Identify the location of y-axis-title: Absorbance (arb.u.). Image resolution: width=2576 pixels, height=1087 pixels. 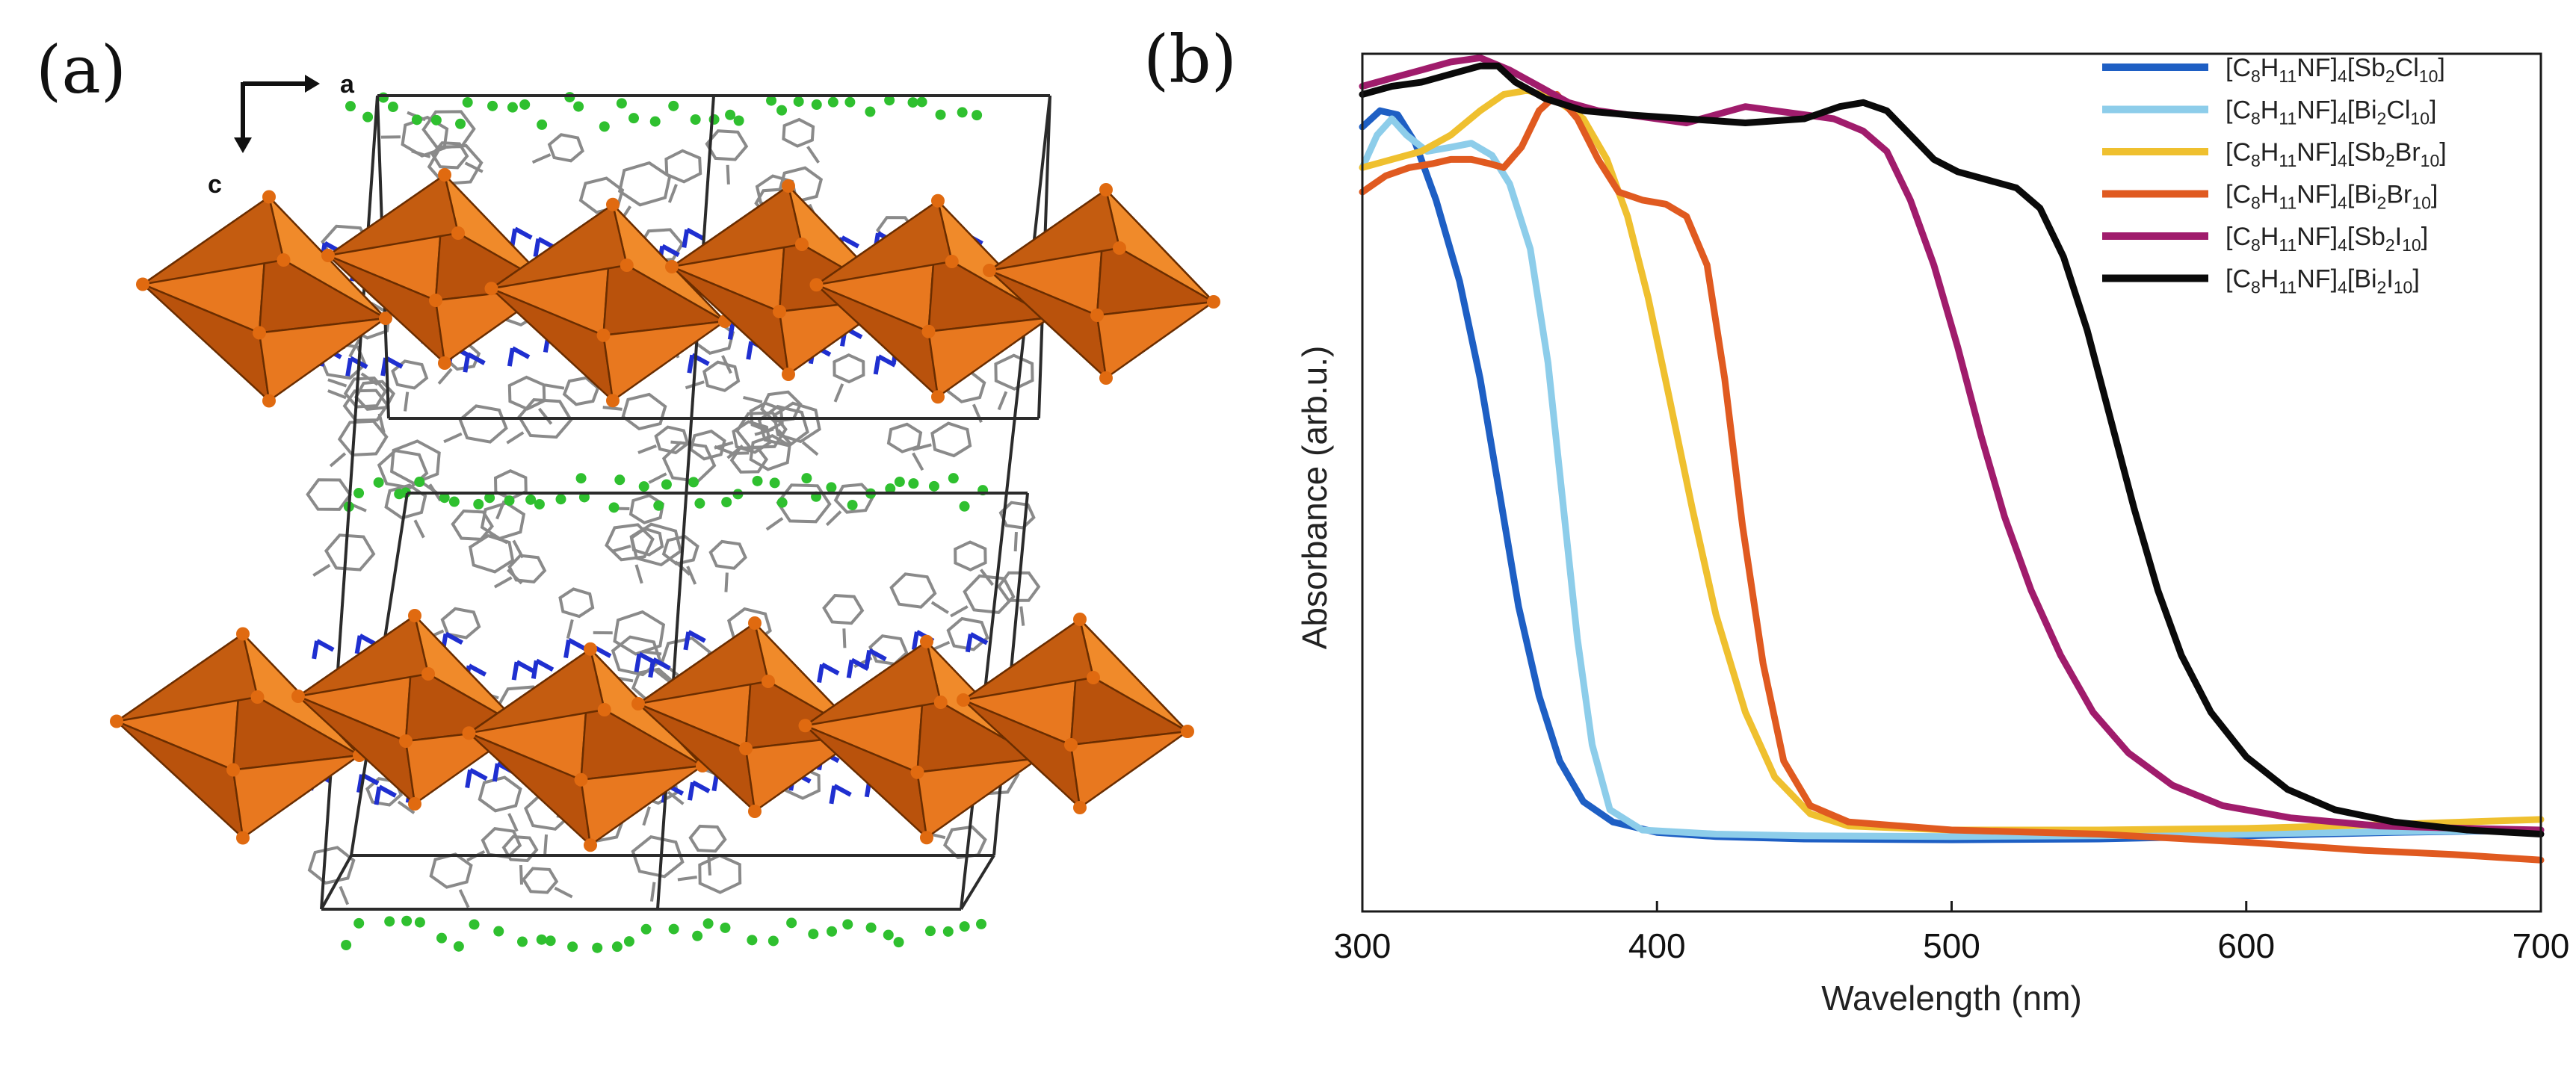
(1315, 498).